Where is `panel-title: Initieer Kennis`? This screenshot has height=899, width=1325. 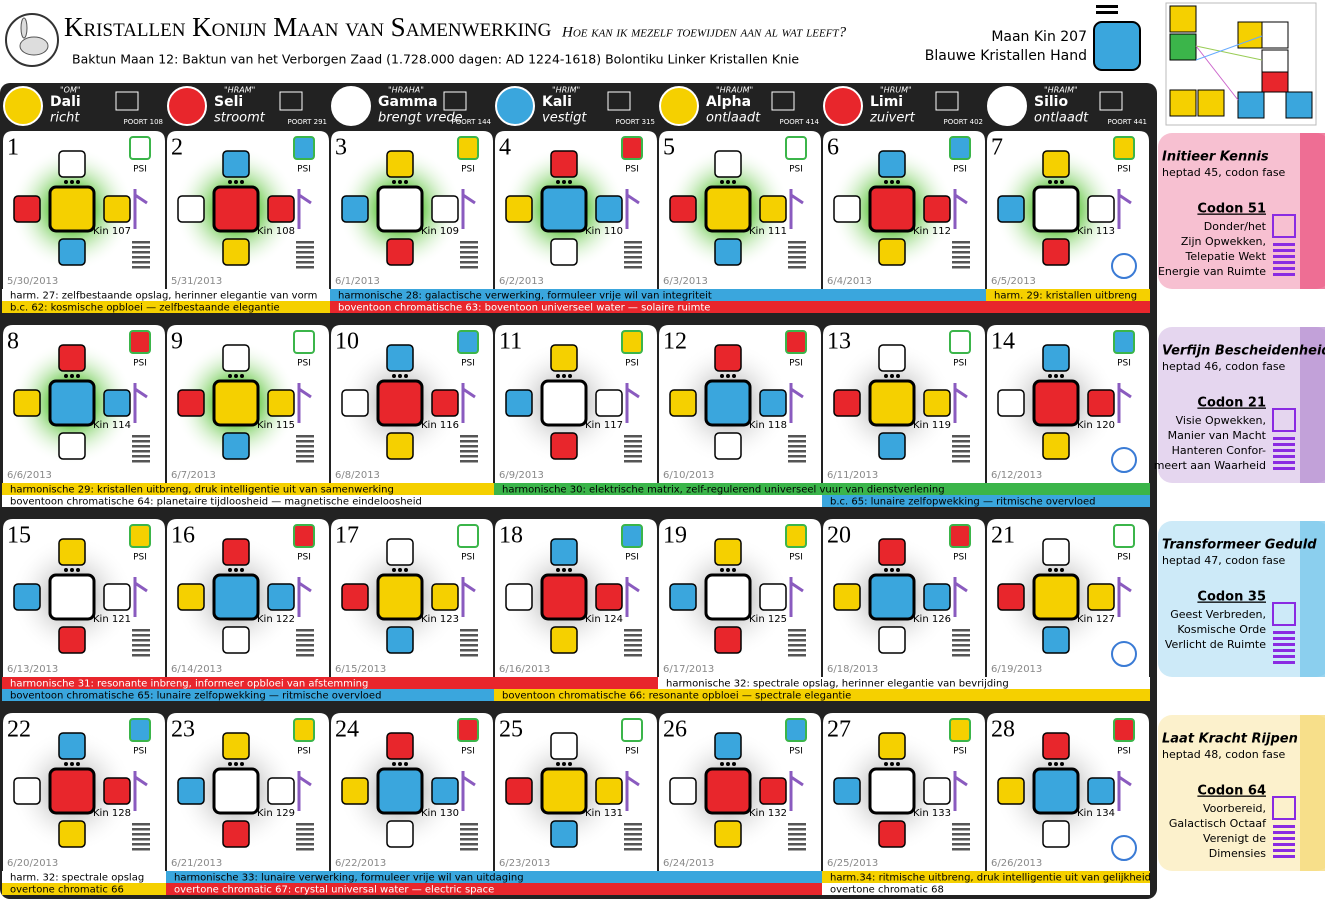 panel-title: Initieer Kennis is located at coordinates (1215, 157).